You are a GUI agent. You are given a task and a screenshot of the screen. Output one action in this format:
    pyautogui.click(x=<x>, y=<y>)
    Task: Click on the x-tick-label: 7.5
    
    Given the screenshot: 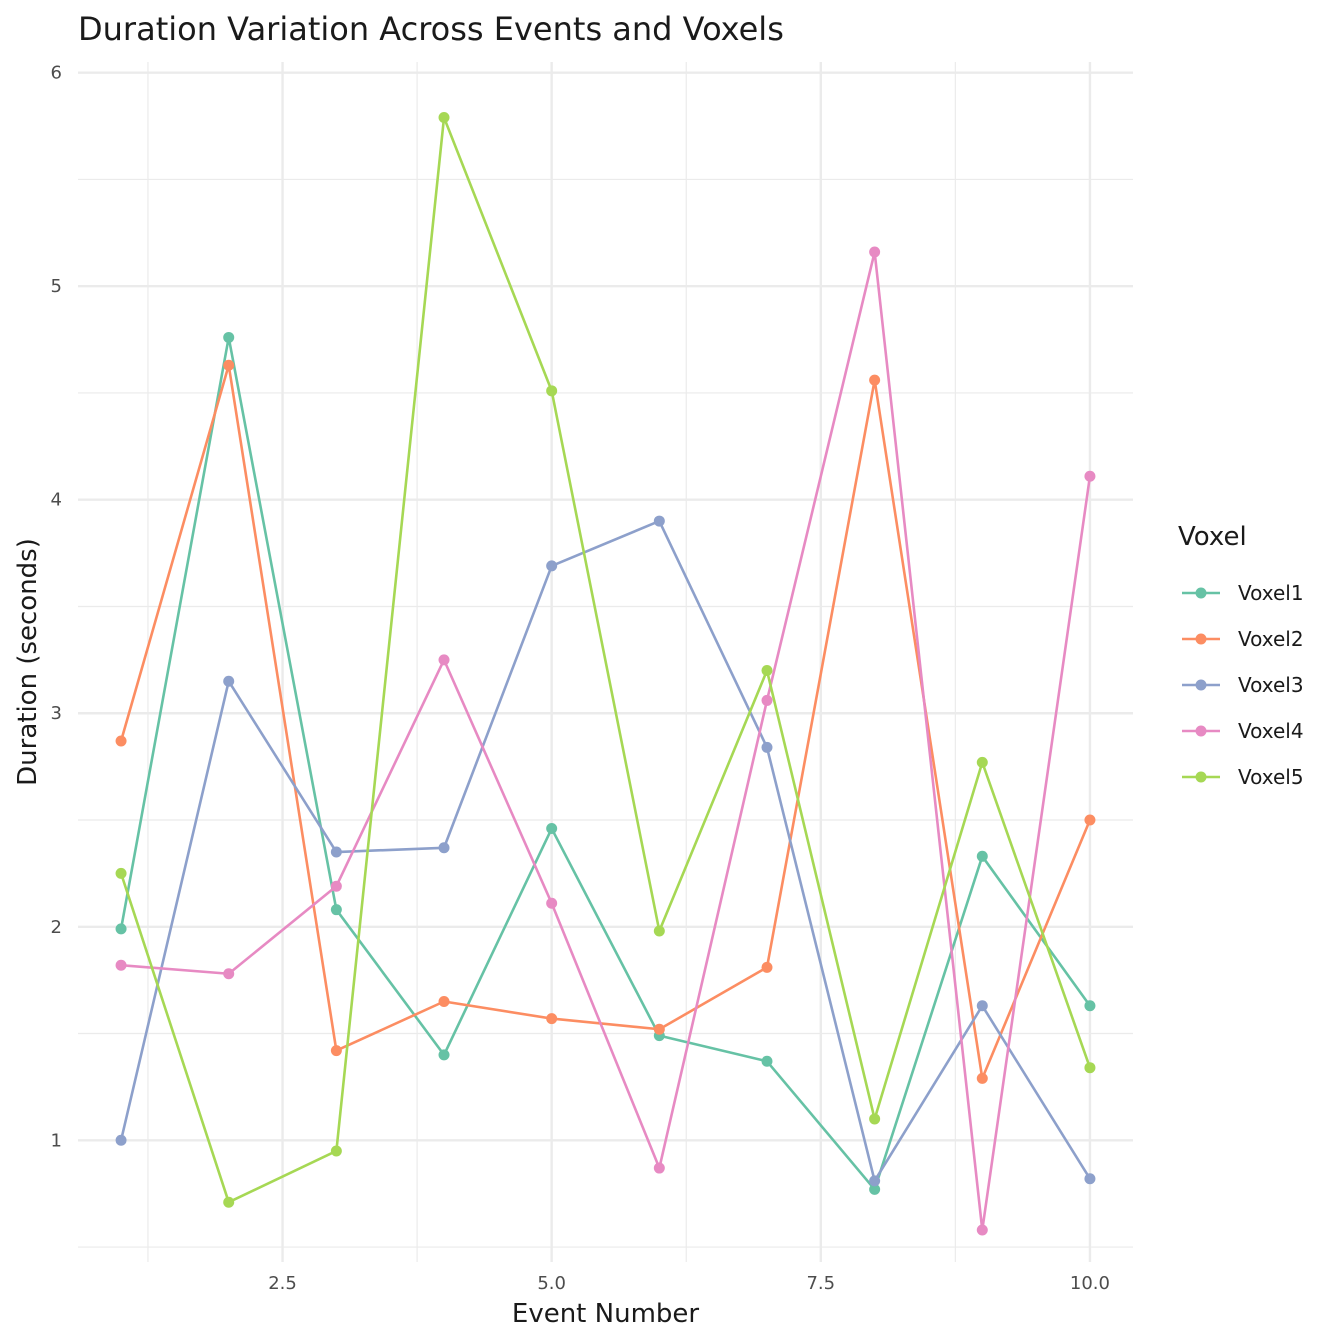 What is the action you would take?
    pyautogui.click(x=820, y=1283)
    